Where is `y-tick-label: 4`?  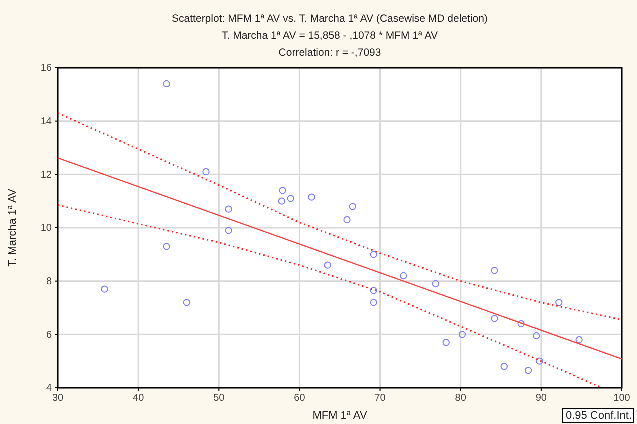
y-tick-label: 4 is located at coordinates (49, 388).